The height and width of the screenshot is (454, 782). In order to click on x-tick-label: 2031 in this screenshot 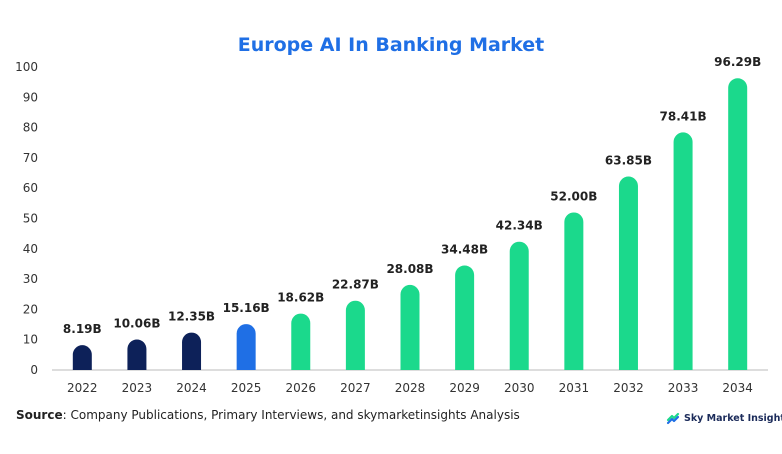, I will do `click(574, 388)`.